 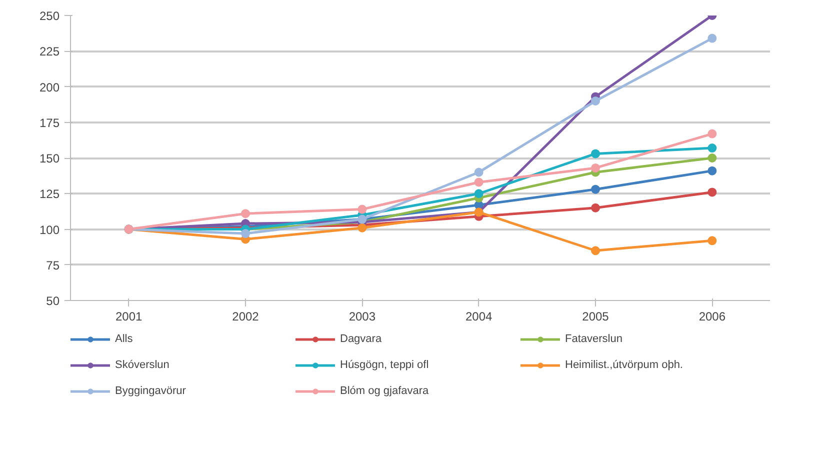 What do you see at coordinates (49, 16) in the screenshot?
I see `y-tick-label: 250` at bounding box center [49, 16].